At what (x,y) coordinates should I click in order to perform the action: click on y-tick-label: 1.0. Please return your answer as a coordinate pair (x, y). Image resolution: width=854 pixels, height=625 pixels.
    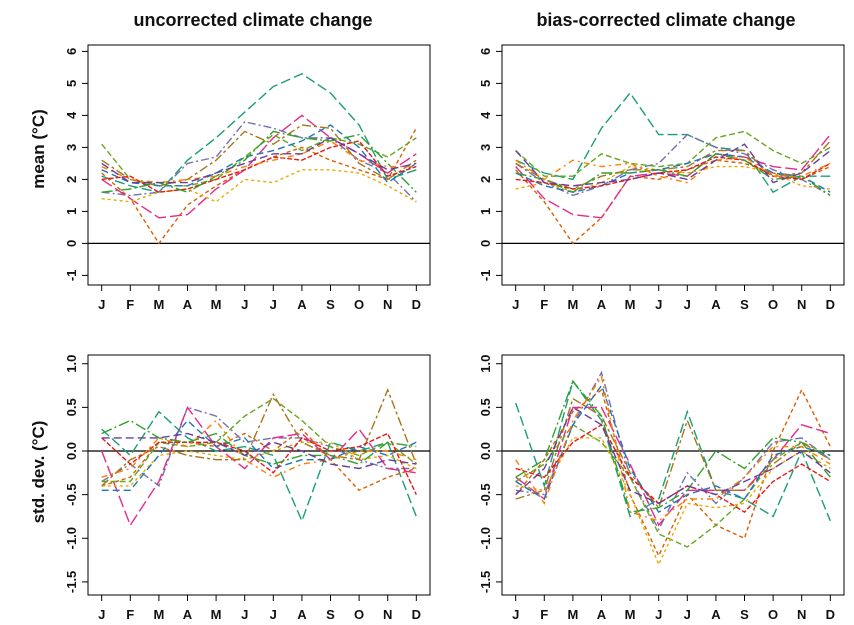
    Looking at the image, I should click on (71, 364).